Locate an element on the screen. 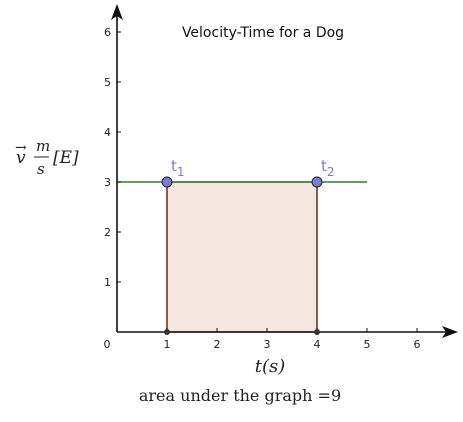 Image resolution: width=463 pixels, height=422 pixels. x-tick-label-4: 4 is located at coordinates (317, 344).